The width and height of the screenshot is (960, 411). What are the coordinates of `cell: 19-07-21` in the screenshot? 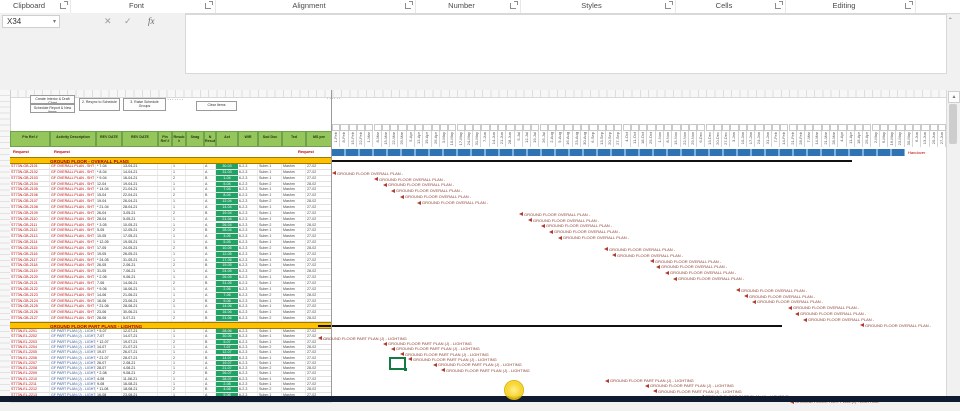 It's located at (140, 341).